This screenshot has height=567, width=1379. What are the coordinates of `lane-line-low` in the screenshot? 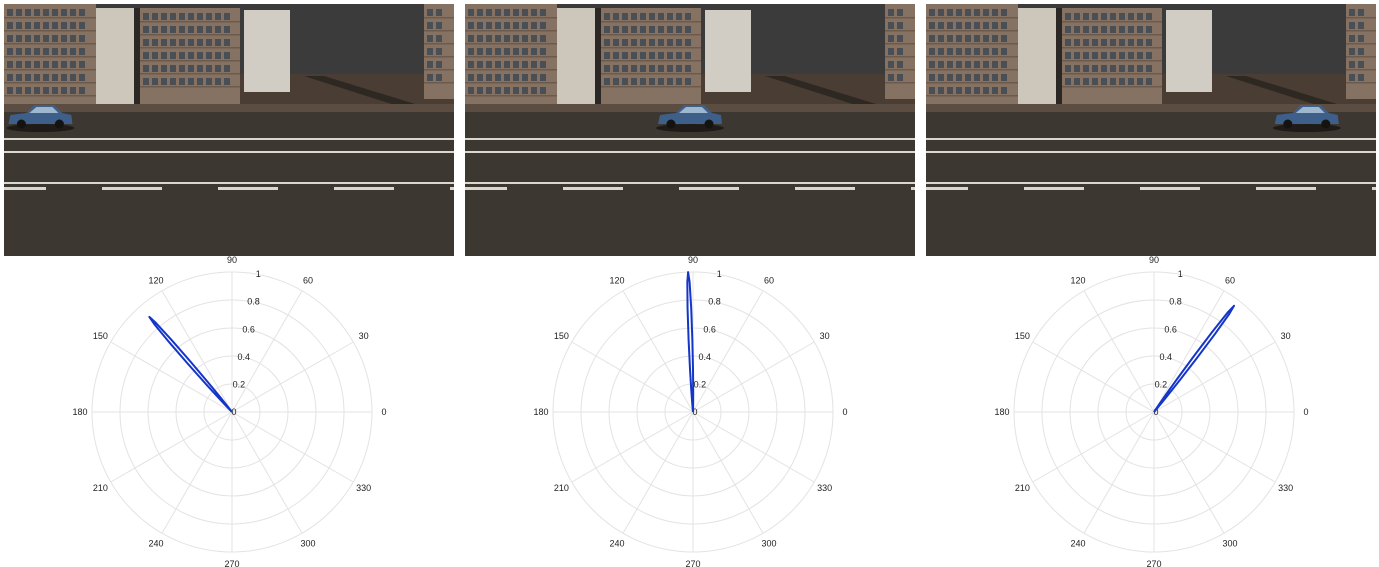 It's located at (690, 183).